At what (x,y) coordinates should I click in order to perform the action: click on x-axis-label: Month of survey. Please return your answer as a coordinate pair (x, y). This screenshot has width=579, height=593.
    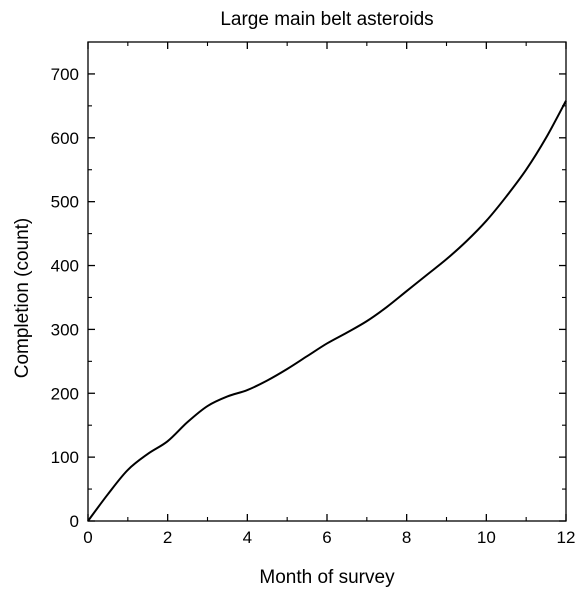
    Looking at the image, I should click on (327, 577).